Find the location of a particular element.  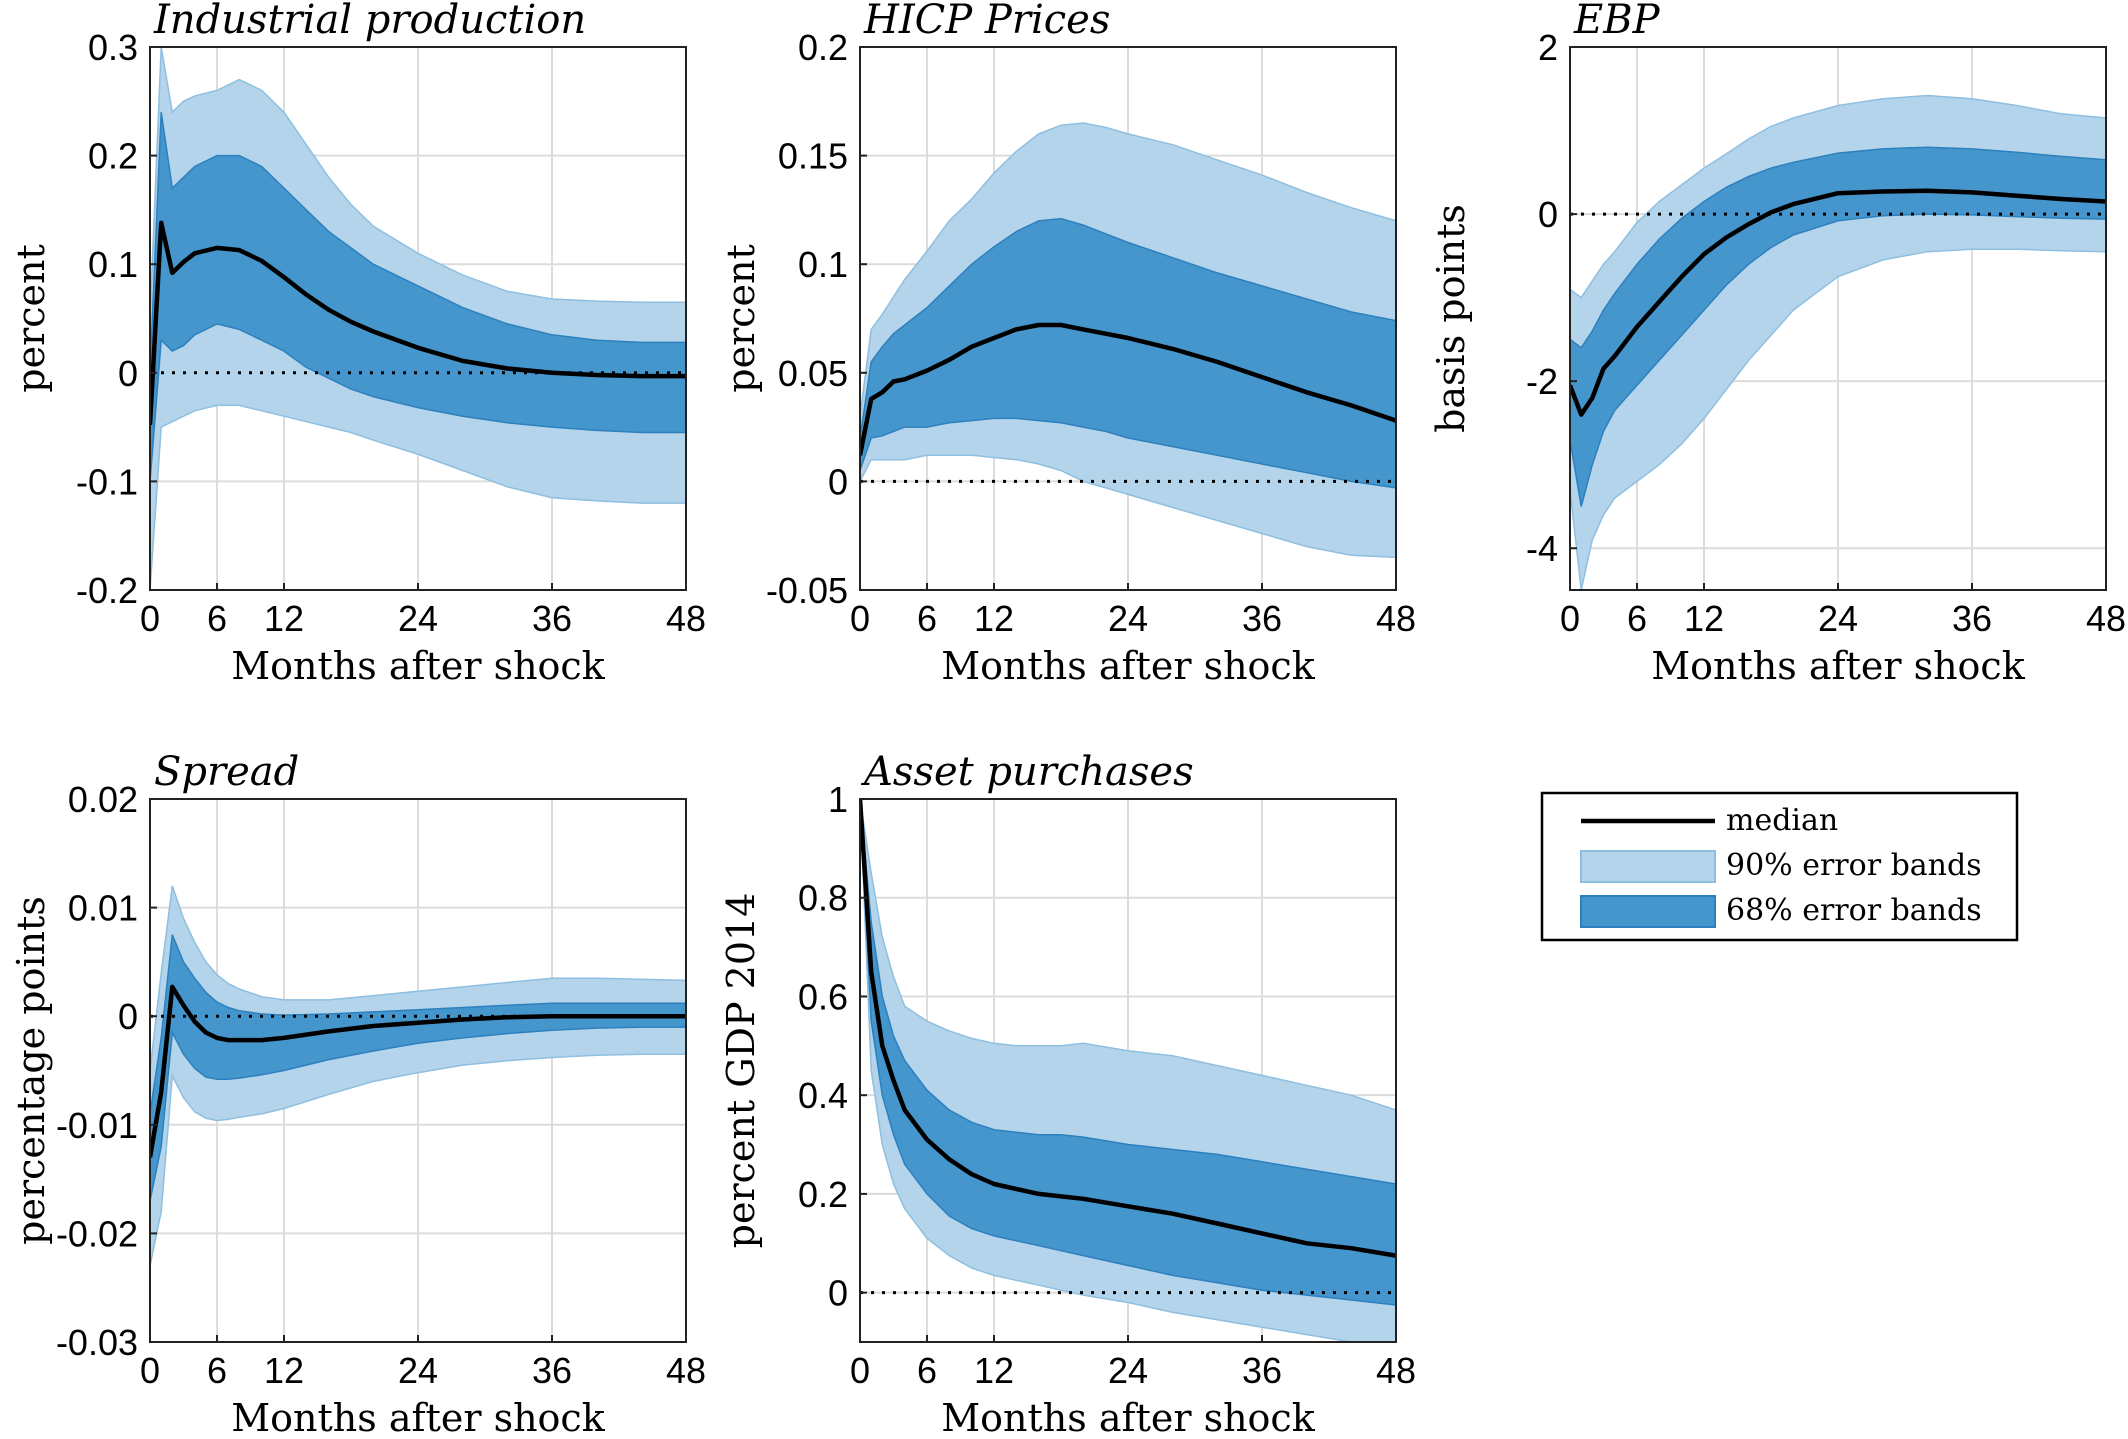

legend-median-label: median is located at coordinates (1782, 820).